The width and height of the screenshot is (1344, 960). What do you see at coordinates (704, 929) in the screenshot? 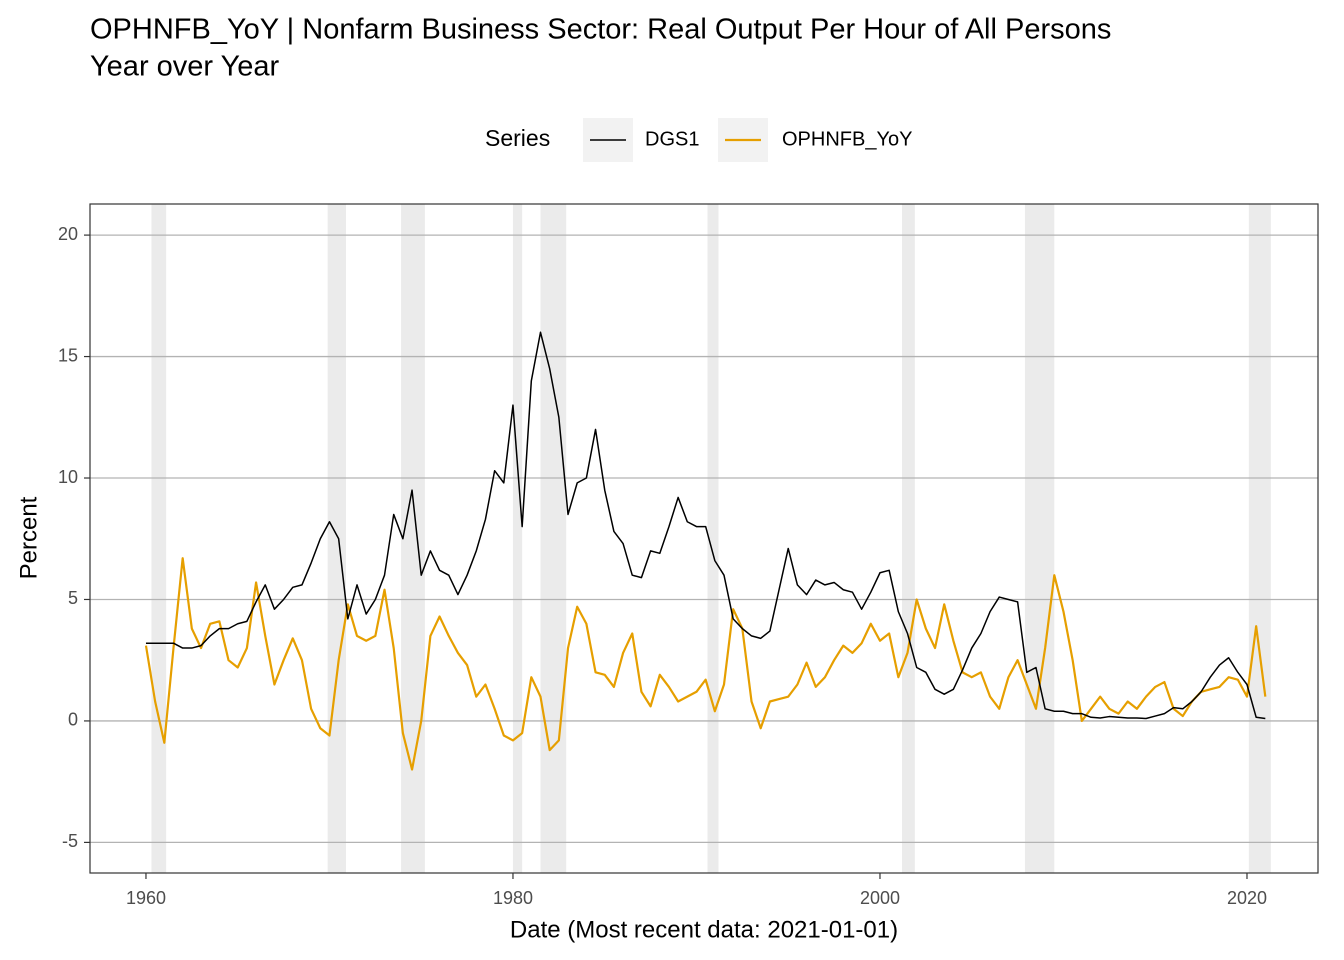
I see `x-axis-title: Date (Most recent data: 2021-01-01)` at bounding box center [704, 929].